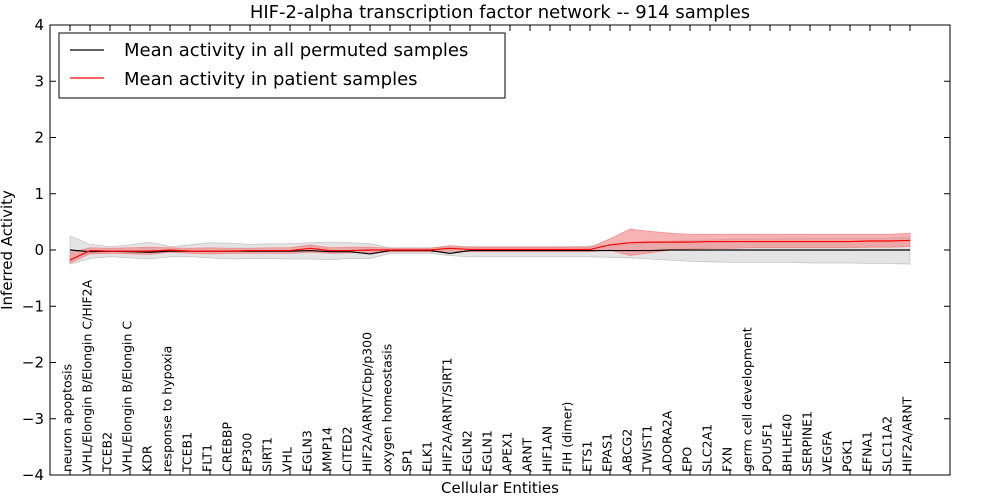 This screenshot has height=500, width=1000. I want to click on x-tick-label: PGK1, so click(847, 455).